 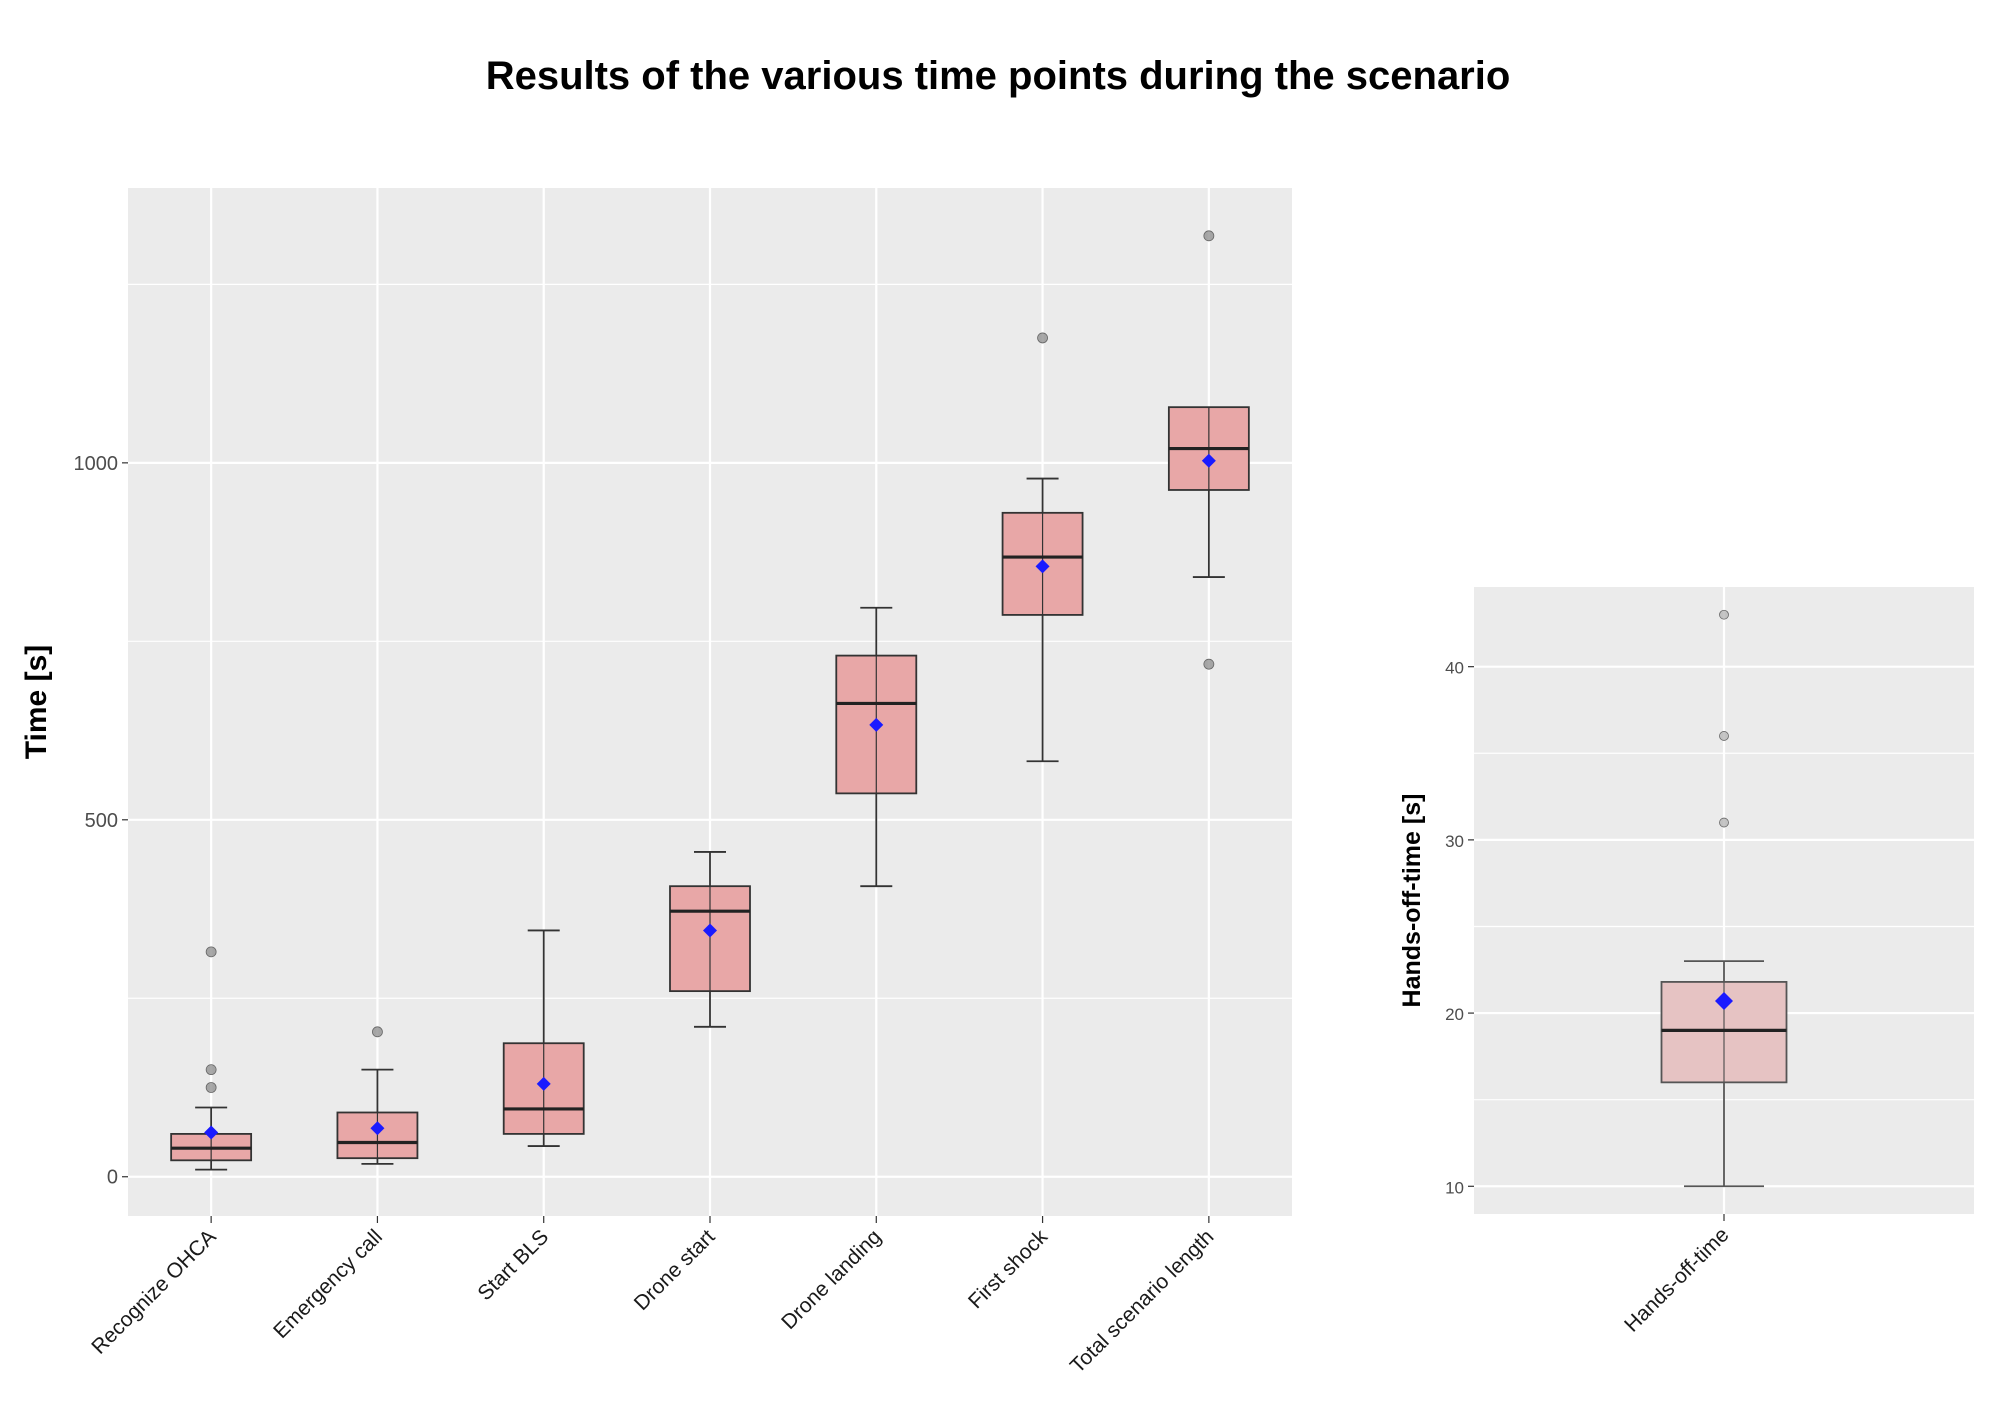 I want to click on y-tick-label: 20, so click(x=1454, y=1014).